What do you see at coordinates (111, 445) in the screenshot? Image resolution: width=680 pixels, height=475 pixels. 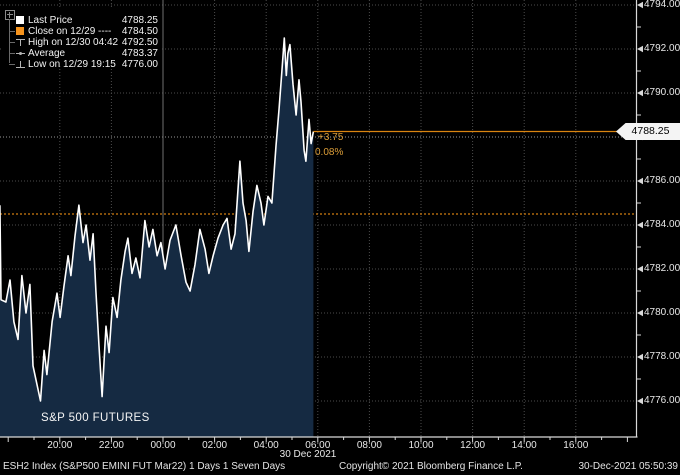 I see `x-axis-label: 22:00` at bounding box center [111, 445].